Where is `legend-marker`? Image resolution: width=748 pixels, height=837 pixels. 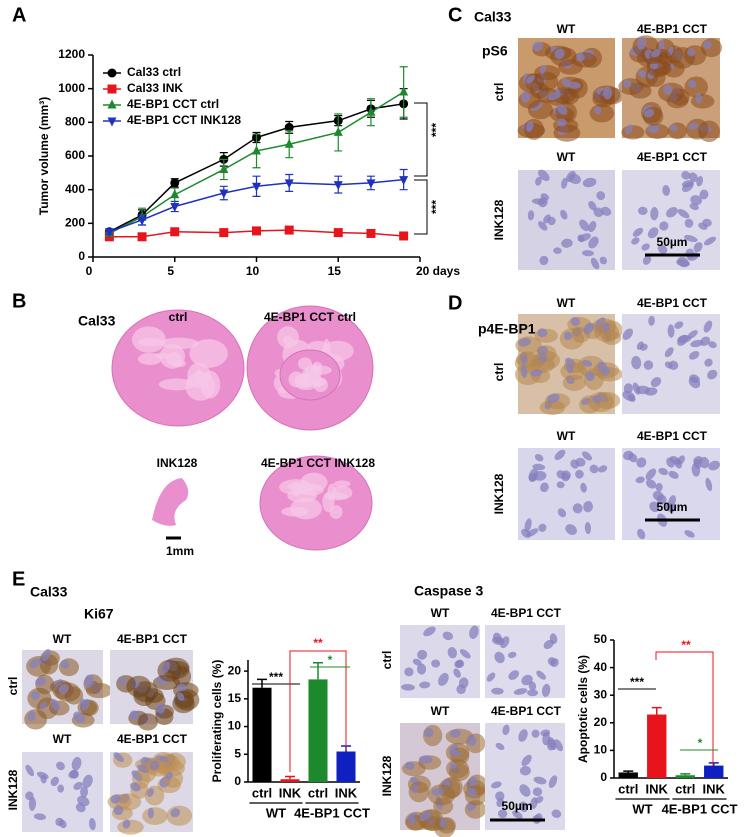 legend-marker is located at coordinates (112, 73).